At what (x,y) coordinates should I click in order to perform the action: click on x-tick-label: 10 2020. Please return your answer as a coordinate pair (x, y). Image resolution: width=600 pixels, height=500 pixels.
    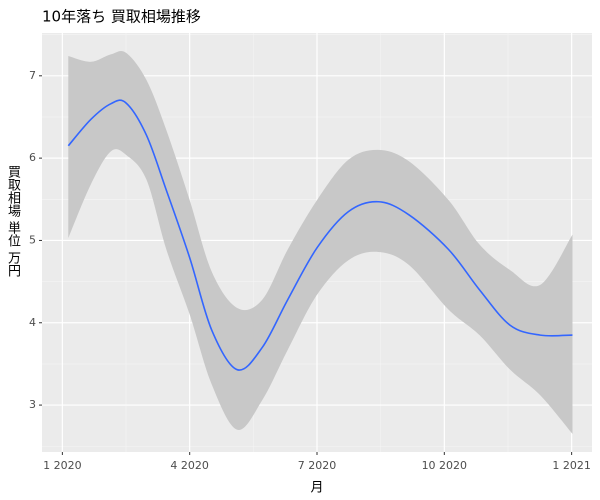
    Looking at the image, I should click on (445, 465).